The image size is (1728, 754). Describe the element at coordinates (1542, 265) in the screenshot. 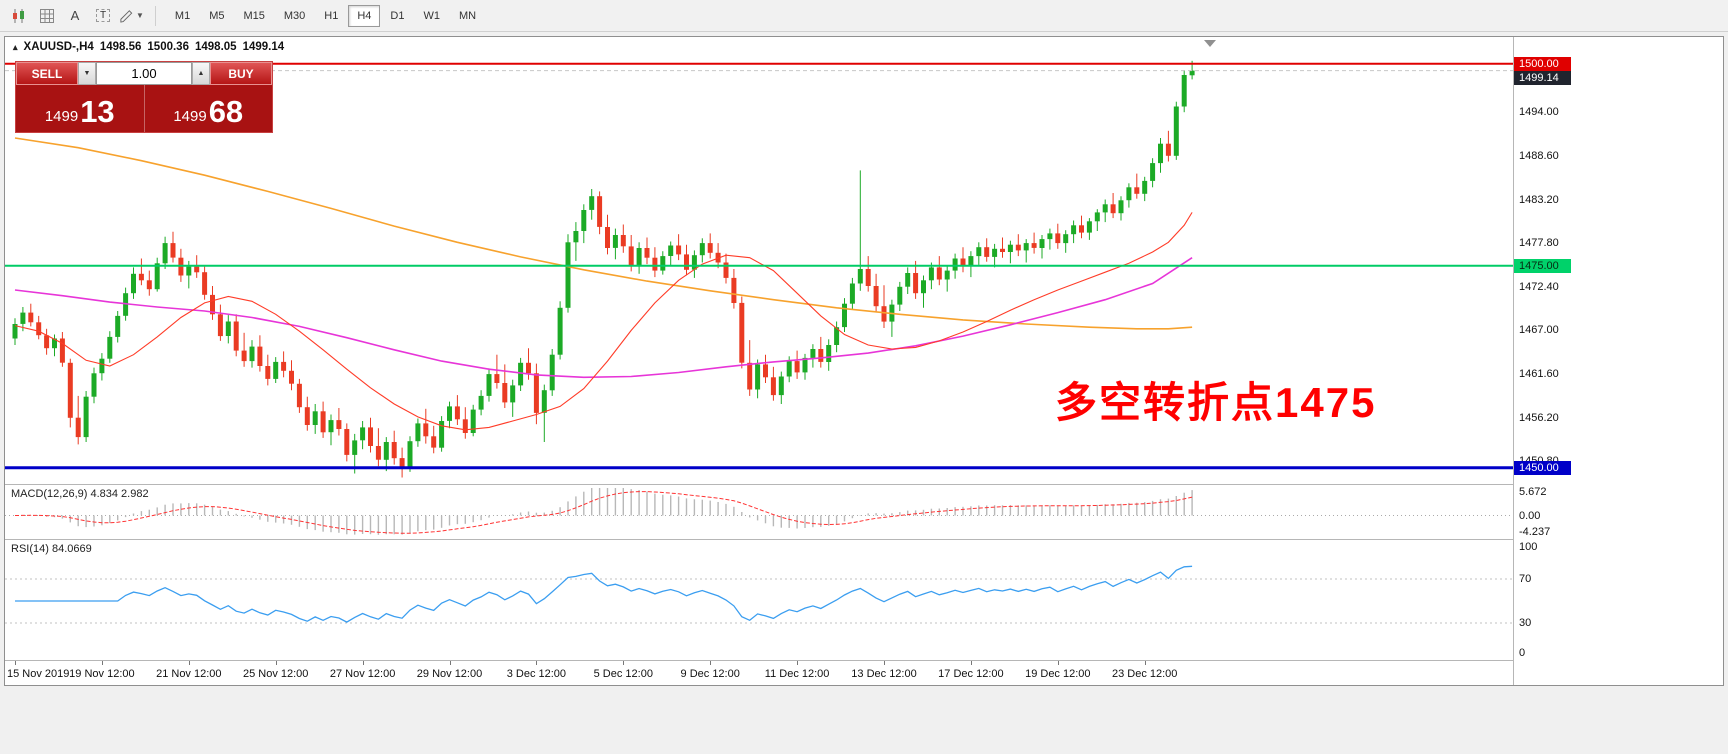

I see `price-badge: 1475.00` at that location.